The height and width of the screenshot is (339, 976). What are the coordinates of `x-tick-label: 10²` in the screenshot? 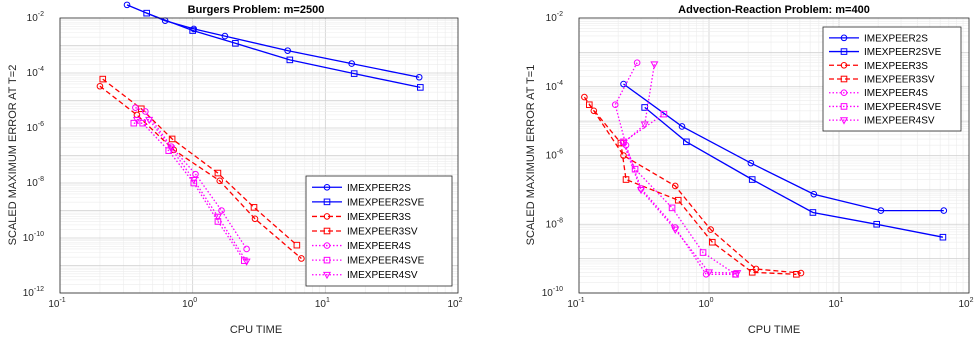 It's located at (454, 303).